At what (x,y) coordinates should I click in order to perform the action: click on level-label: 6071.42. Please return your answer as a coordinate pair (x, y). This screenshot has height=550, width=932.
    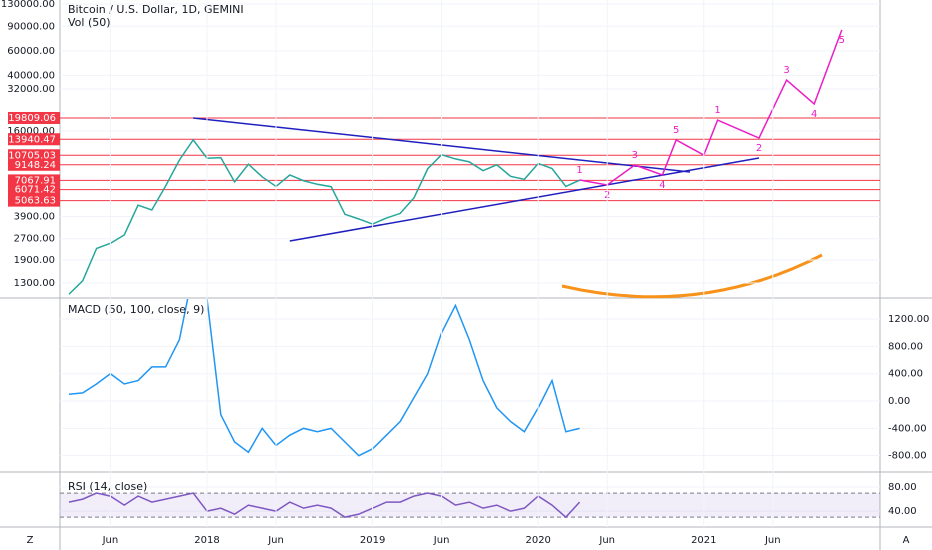
    Looking at the image, I should click on (35, 190).